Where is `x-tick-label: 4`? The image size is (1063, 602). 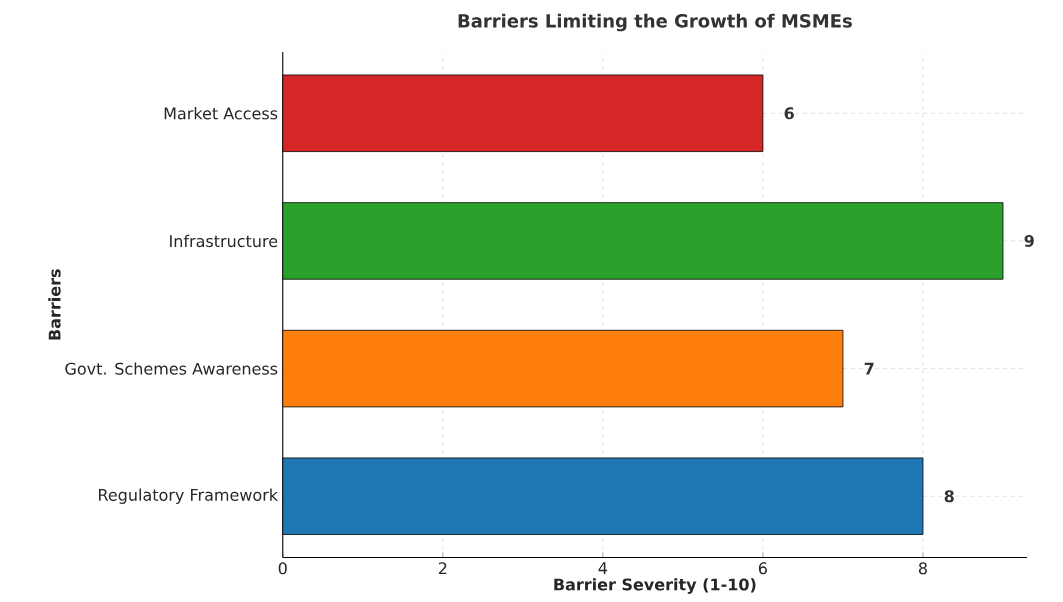 x-tick-label: 4 is located at coordinates (603, 568).